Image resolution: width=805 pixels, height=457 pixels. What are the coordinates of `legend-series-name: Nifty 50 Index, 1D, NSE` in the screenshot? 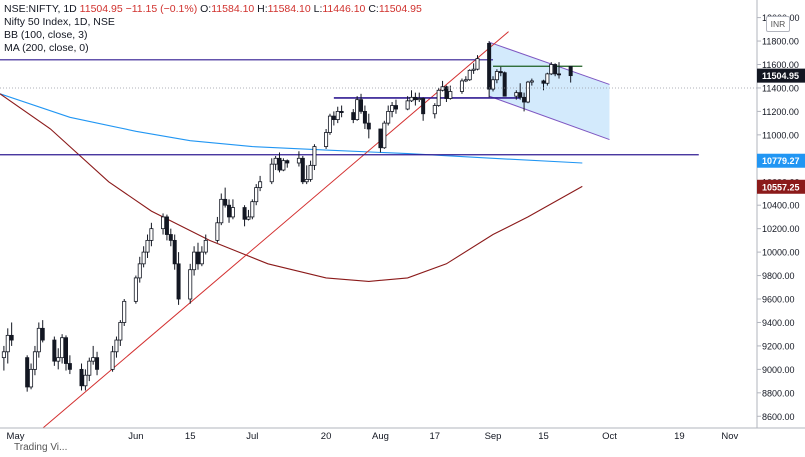 It's located at (59, 22).